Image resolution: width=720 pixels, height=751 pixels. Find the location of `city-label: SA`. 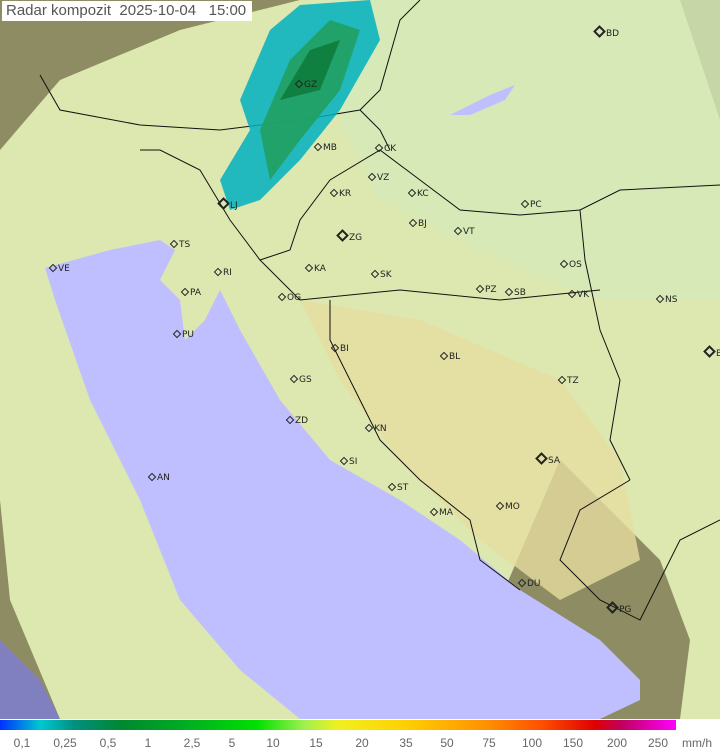

city-label: SA is located at coordinates (554, 461).